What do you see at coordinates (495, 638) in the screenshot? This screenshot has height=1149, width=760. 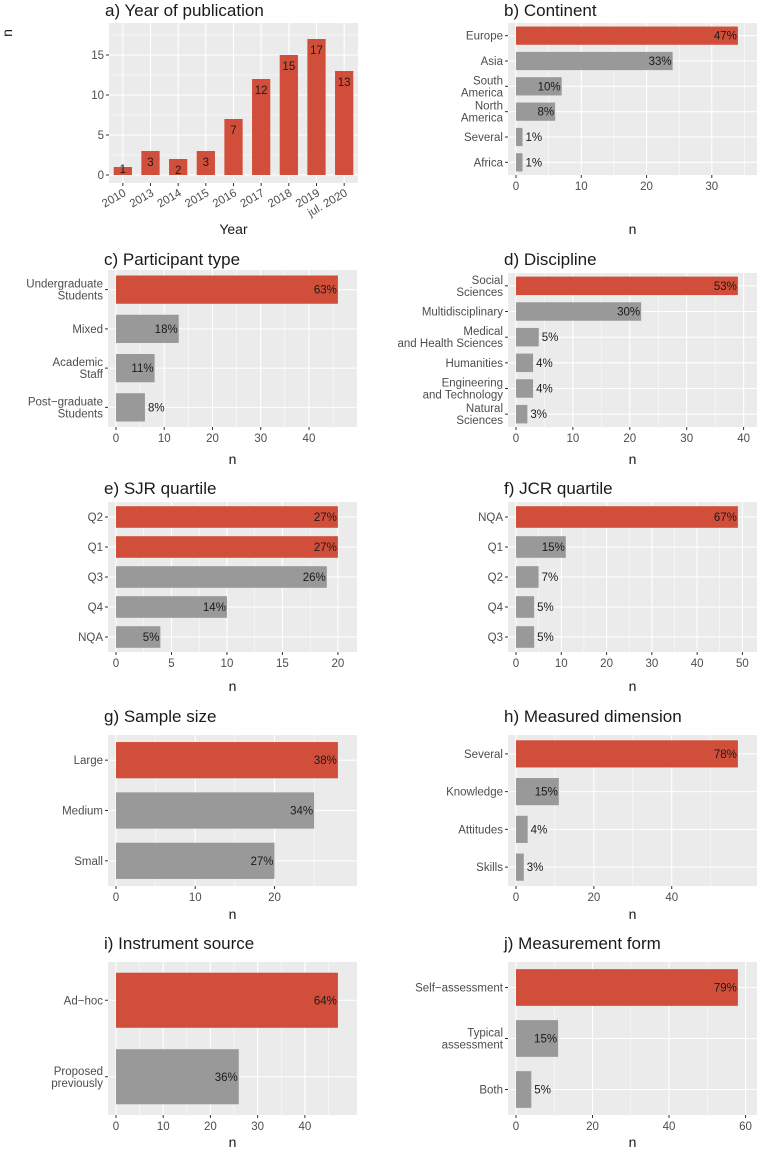 I see `label-line: Q3` at bounding box center [495, 638].